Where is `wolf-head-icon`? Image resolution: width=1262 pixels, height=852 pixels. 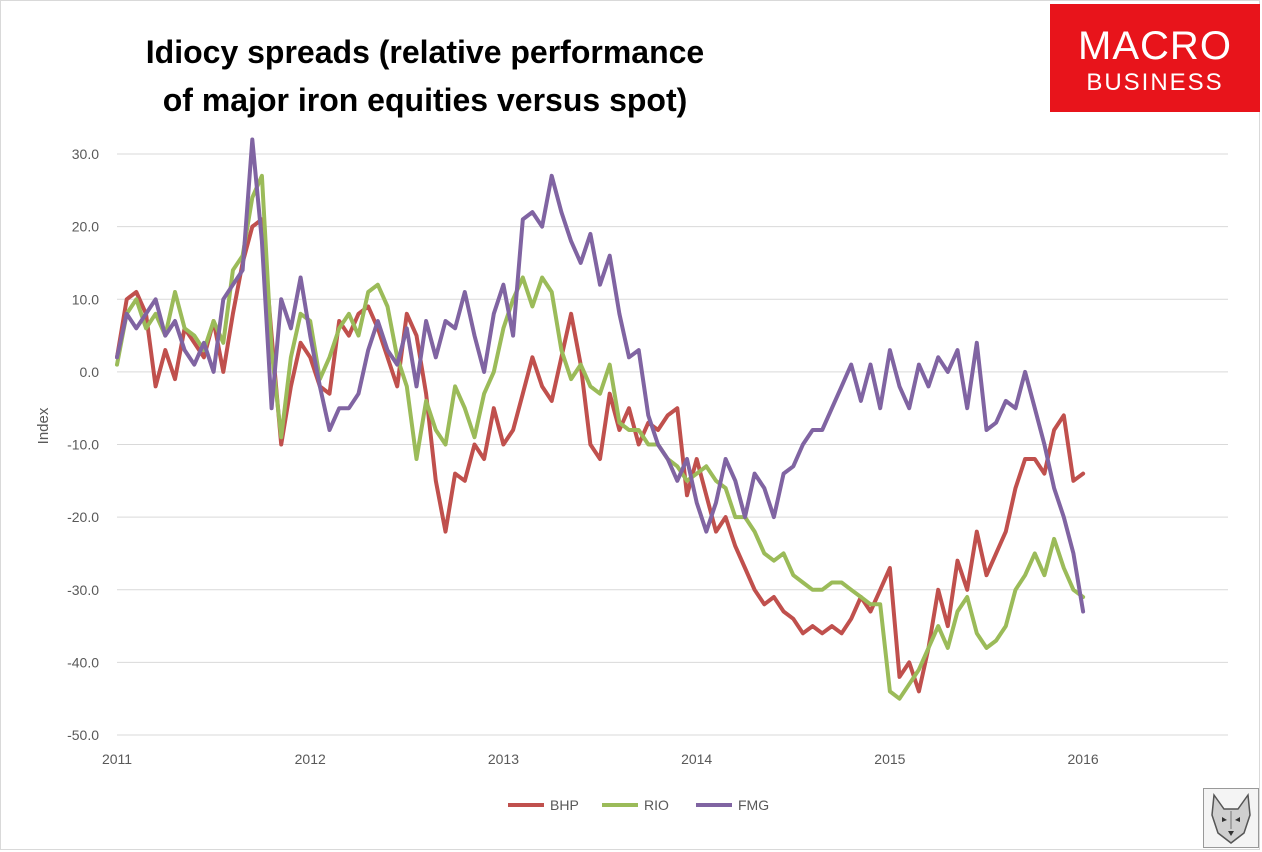
wolf-head-icon is located at coordinates (1231, 818).